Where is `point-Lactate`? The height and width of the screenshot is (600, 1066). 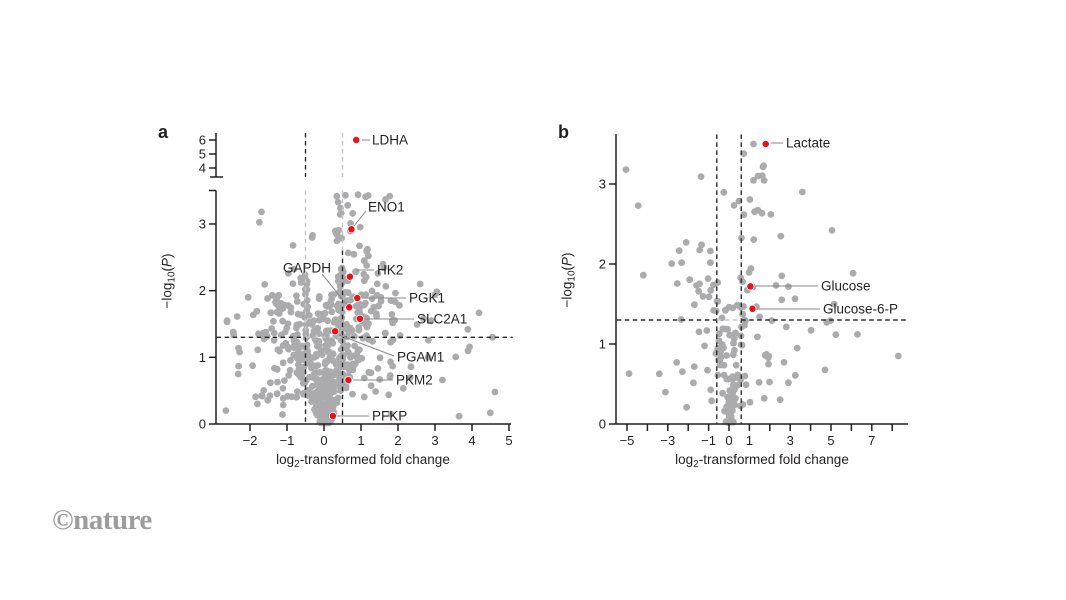
point-Lactate is located at coordinates (765, 144).